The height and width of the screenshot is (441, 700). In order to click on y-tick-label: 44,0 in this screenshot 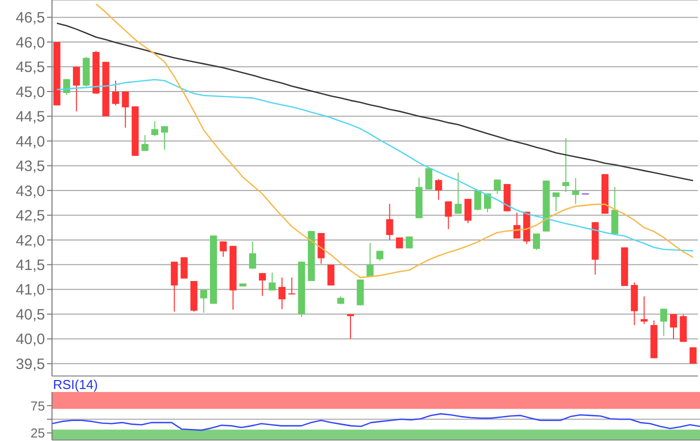, I will do `click(30, 141)`.